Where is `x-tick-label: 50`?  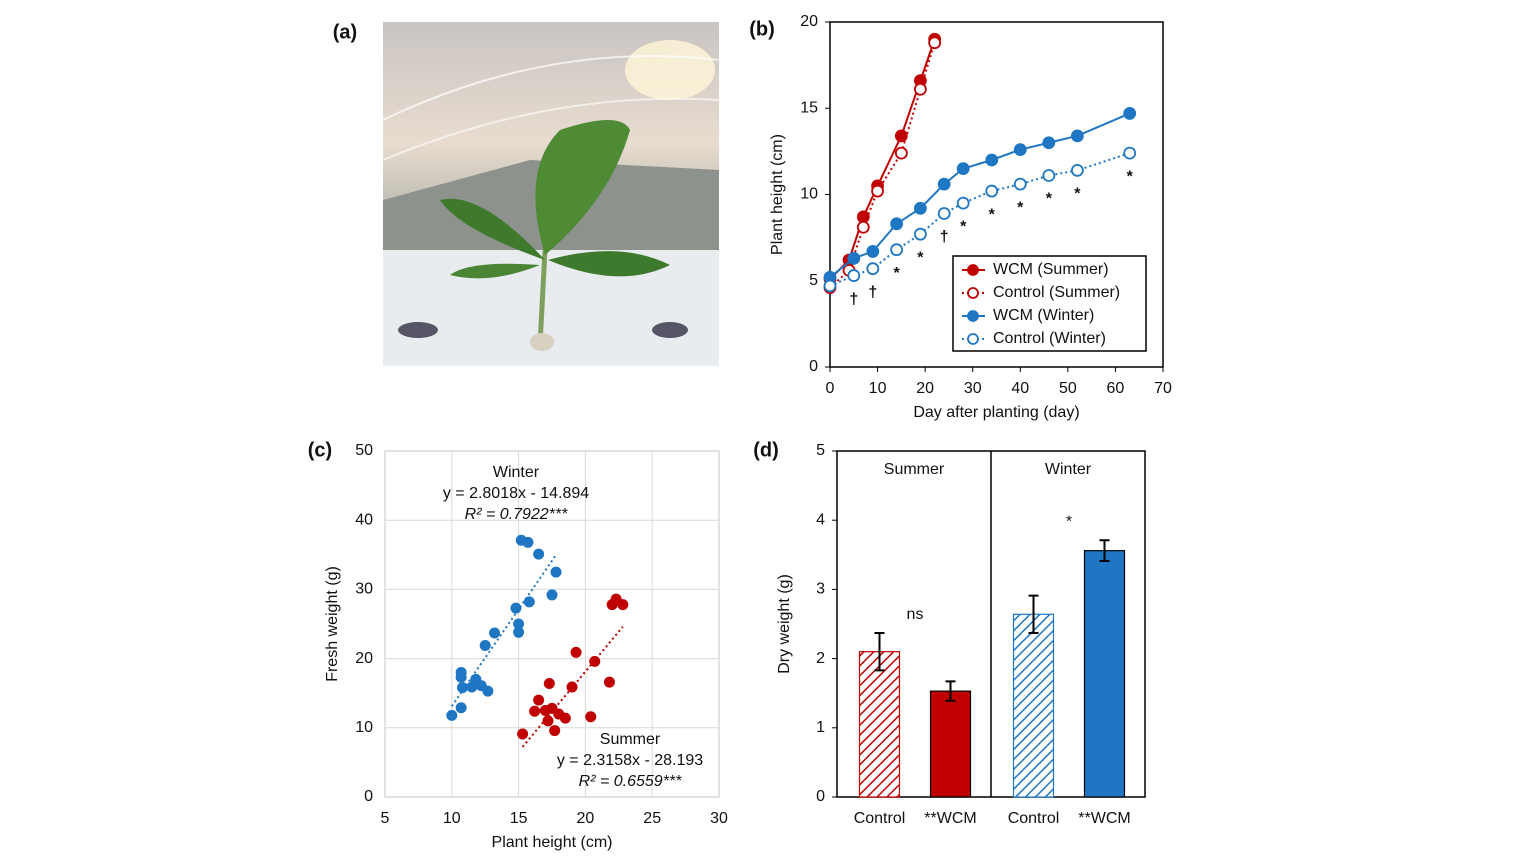
x-tick-label: 50 is located at coordinates (1068, 388).